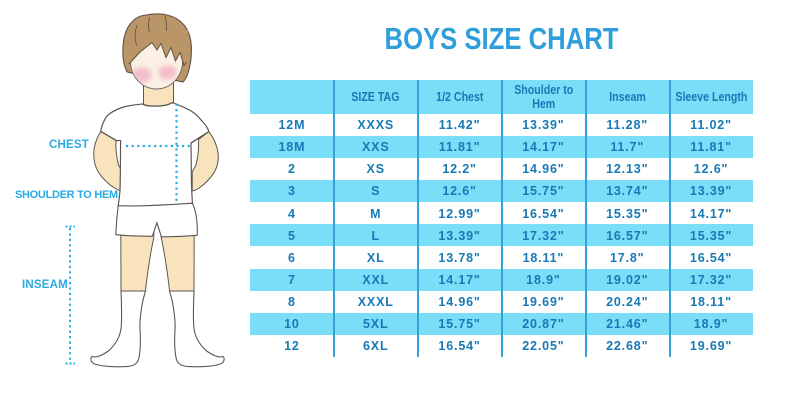  Describe the element at coordinates (66, 195) in the screenshot. I see `svg-text: SHOULDER TO HEM` at that location.